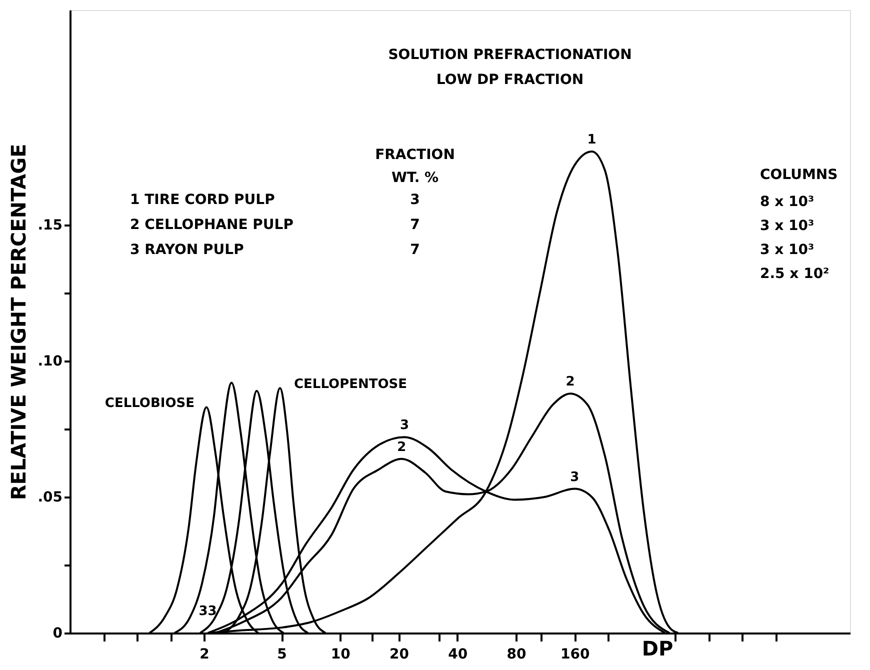 The image size is (870, 670). What do you see at coordinates (282, 654) in the screenshot?
I see `x-tick-label: 5` at bounding box center [282, 654].